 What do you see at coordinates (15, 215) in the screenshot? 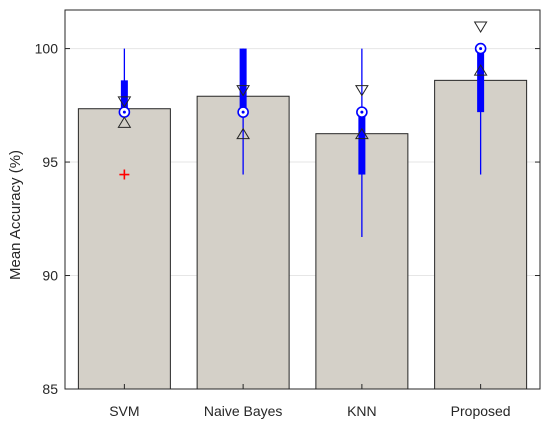
I see `y-axis-label: Mean Accuracy (%)` at bounding box center [15, 215].